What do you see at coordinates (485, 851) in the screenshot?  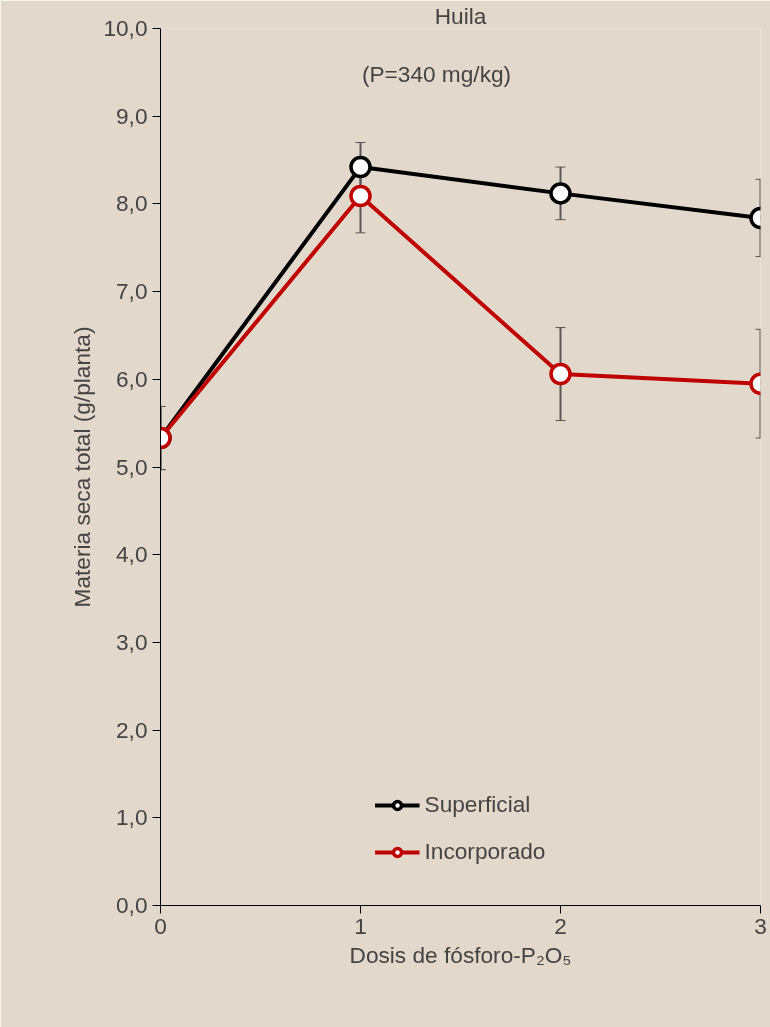 I see `legend-label: Incorporado` at bounding box center [485, 851].